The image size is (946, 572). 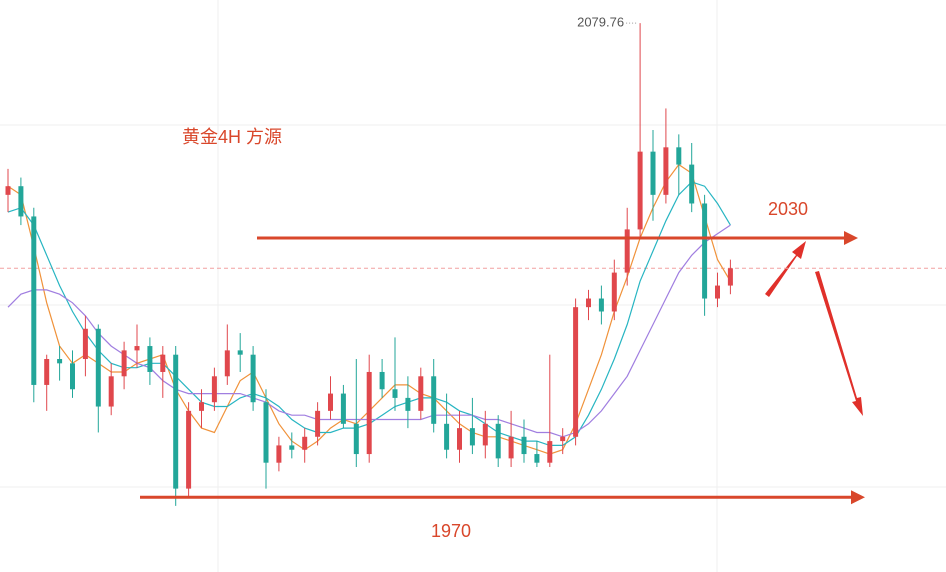 What do you see at coordinates (788, 209) in the screenshot?
I see `level-label: 2030` at bounding box center [788, 209].